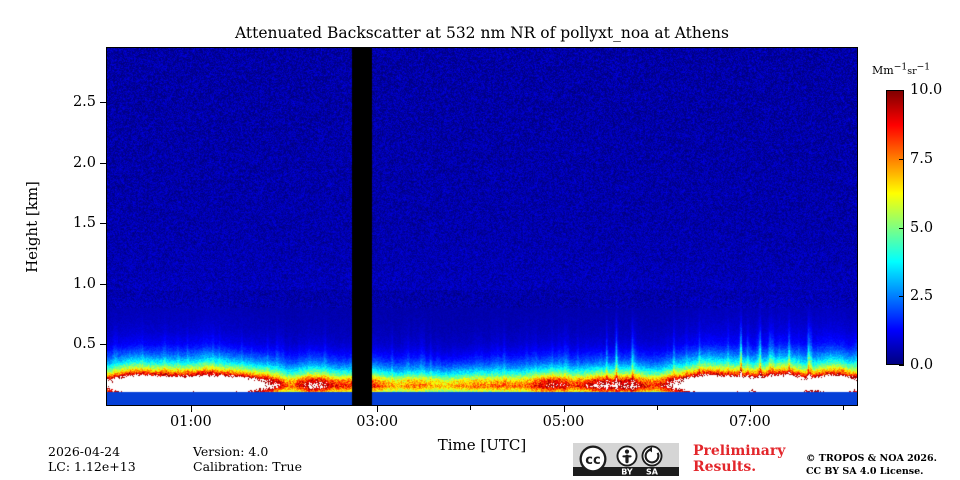 The width and height of the screenshot is (960, 480). I want to click on colorbar-tick-label: 7.5, so click(922, 158).